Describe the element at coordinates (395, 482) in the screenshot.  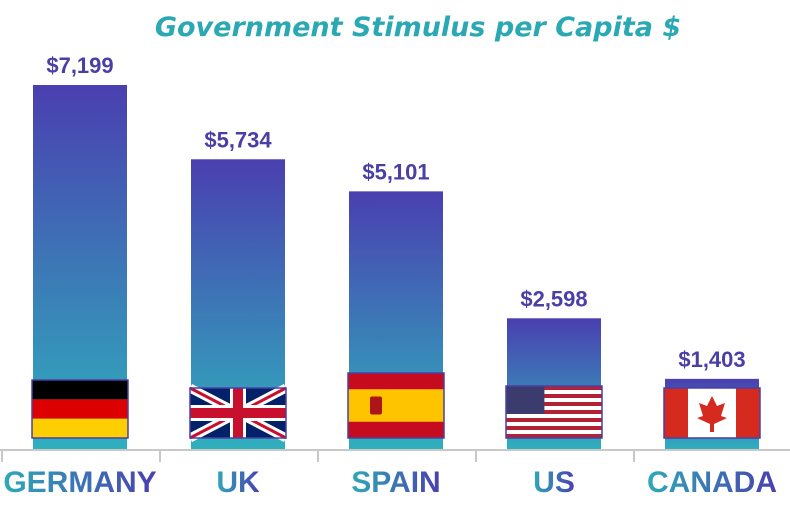
I see `category-label: SPAIN` at that location.